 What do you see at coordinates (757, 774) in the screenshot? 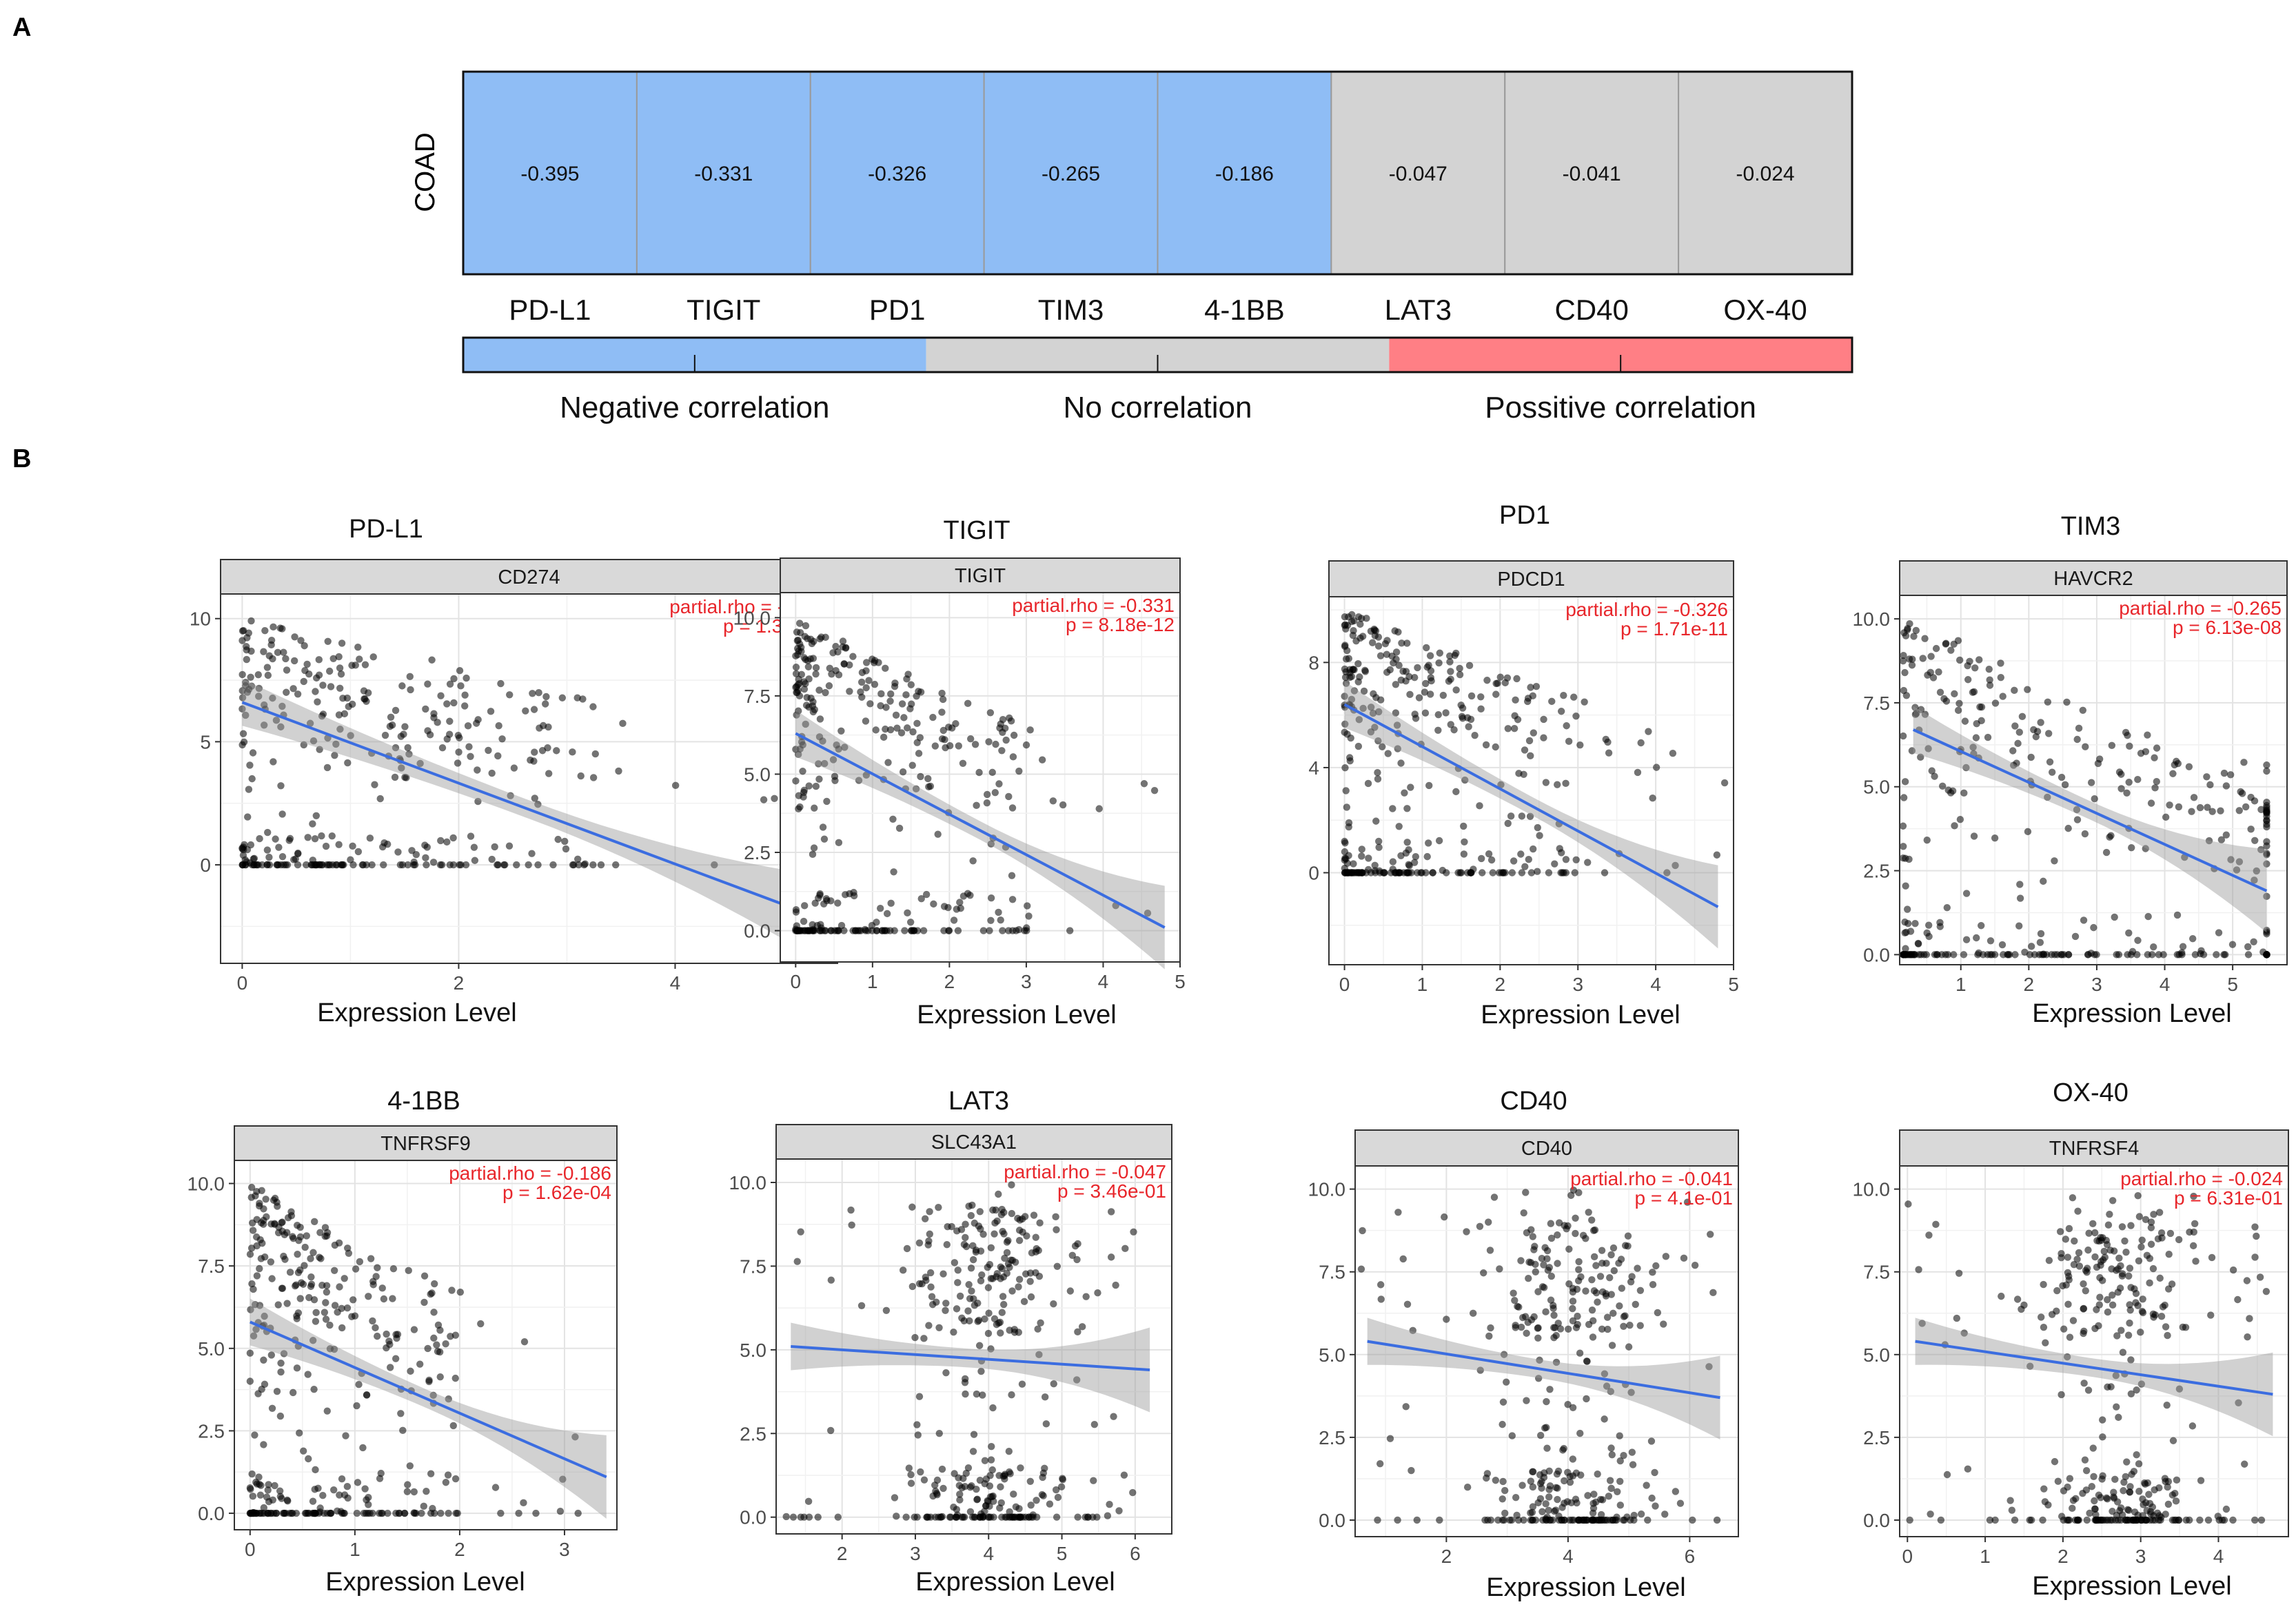
I see `y-tick-label: 5.0` at bounding box center [757, 774].